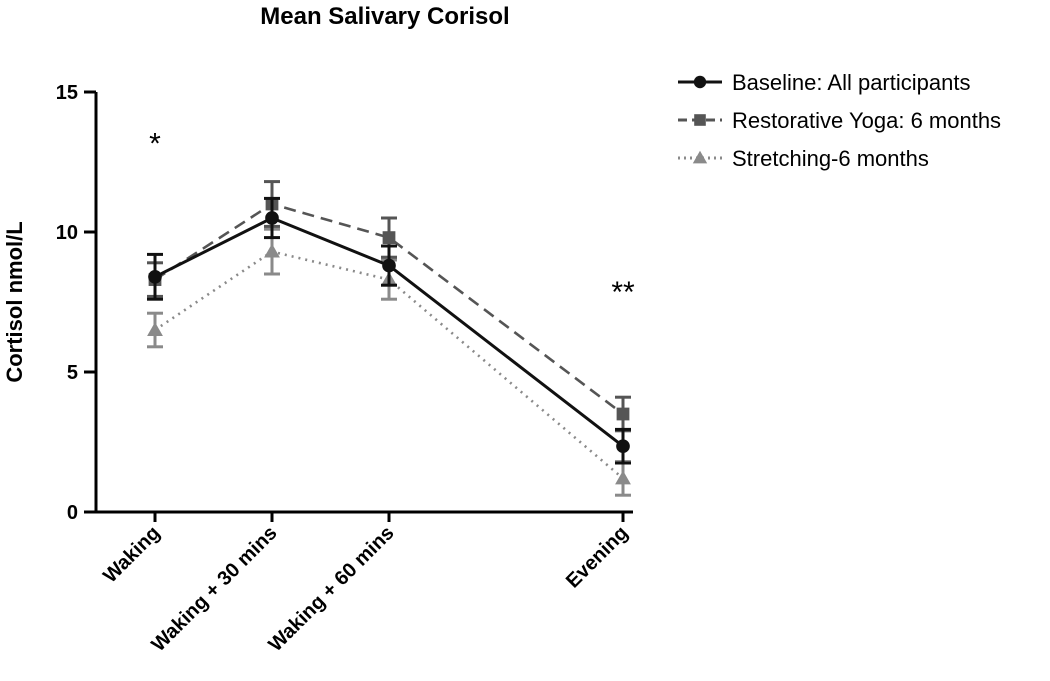  I want to click on x-tick-label: Evening, so click(597, 557).